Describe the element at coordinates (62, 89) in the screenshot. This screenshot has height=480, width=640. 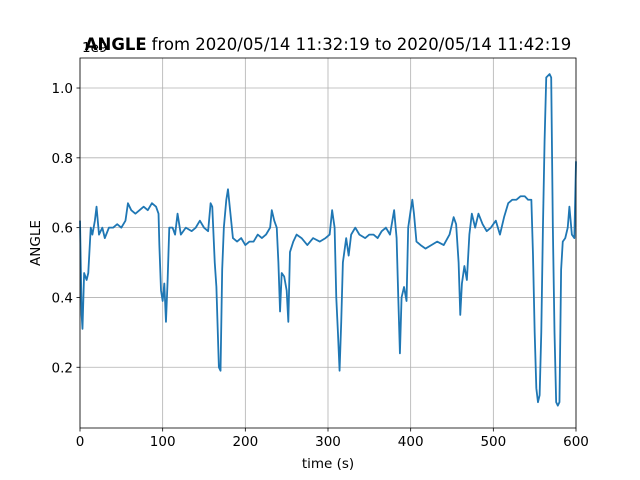
I see `y-tick-label: 1.0` at that location.